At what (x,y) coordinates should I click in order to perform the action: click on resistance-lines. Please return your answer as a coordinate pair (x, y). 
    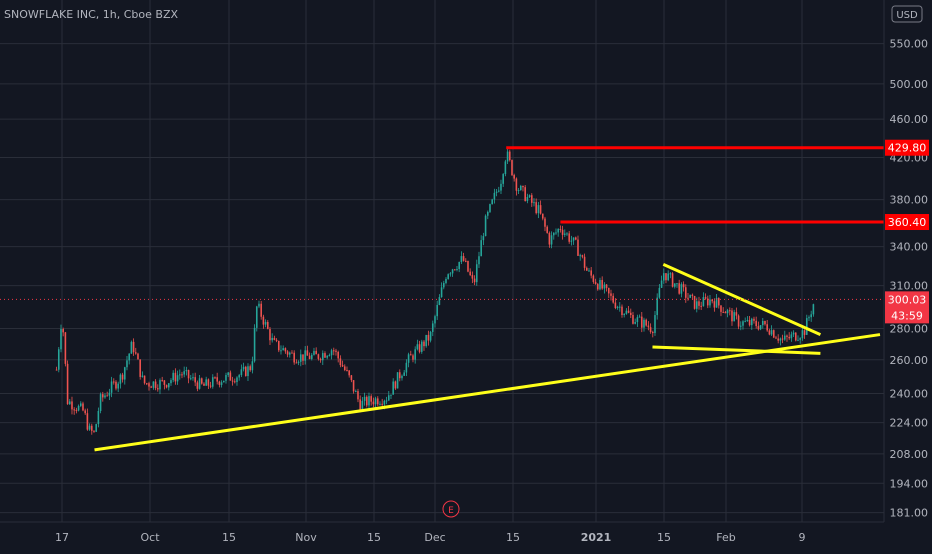
    Looking at the image, I should click on (695, 185).